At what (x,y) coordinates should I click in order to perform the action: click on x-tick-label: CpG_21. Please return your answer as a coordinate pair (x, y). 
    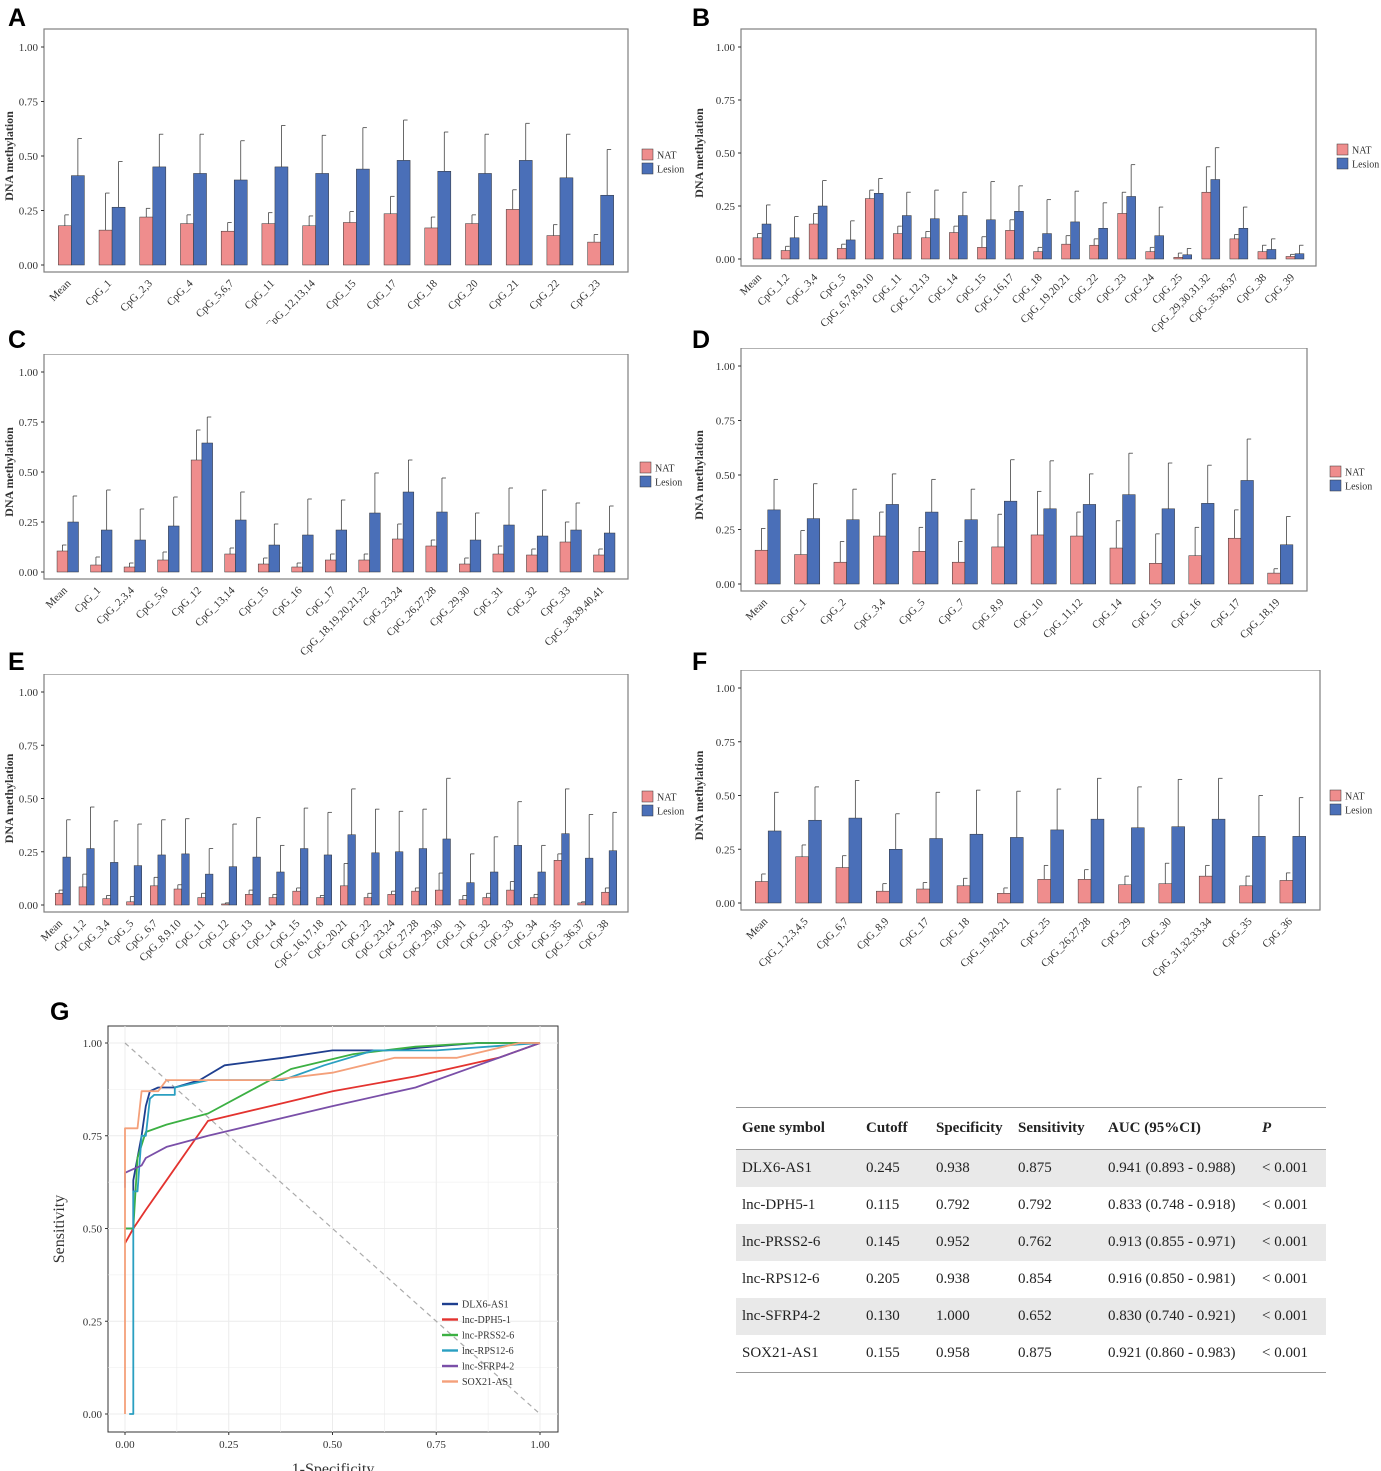
    Looking at the image, I should click on (503, 295).